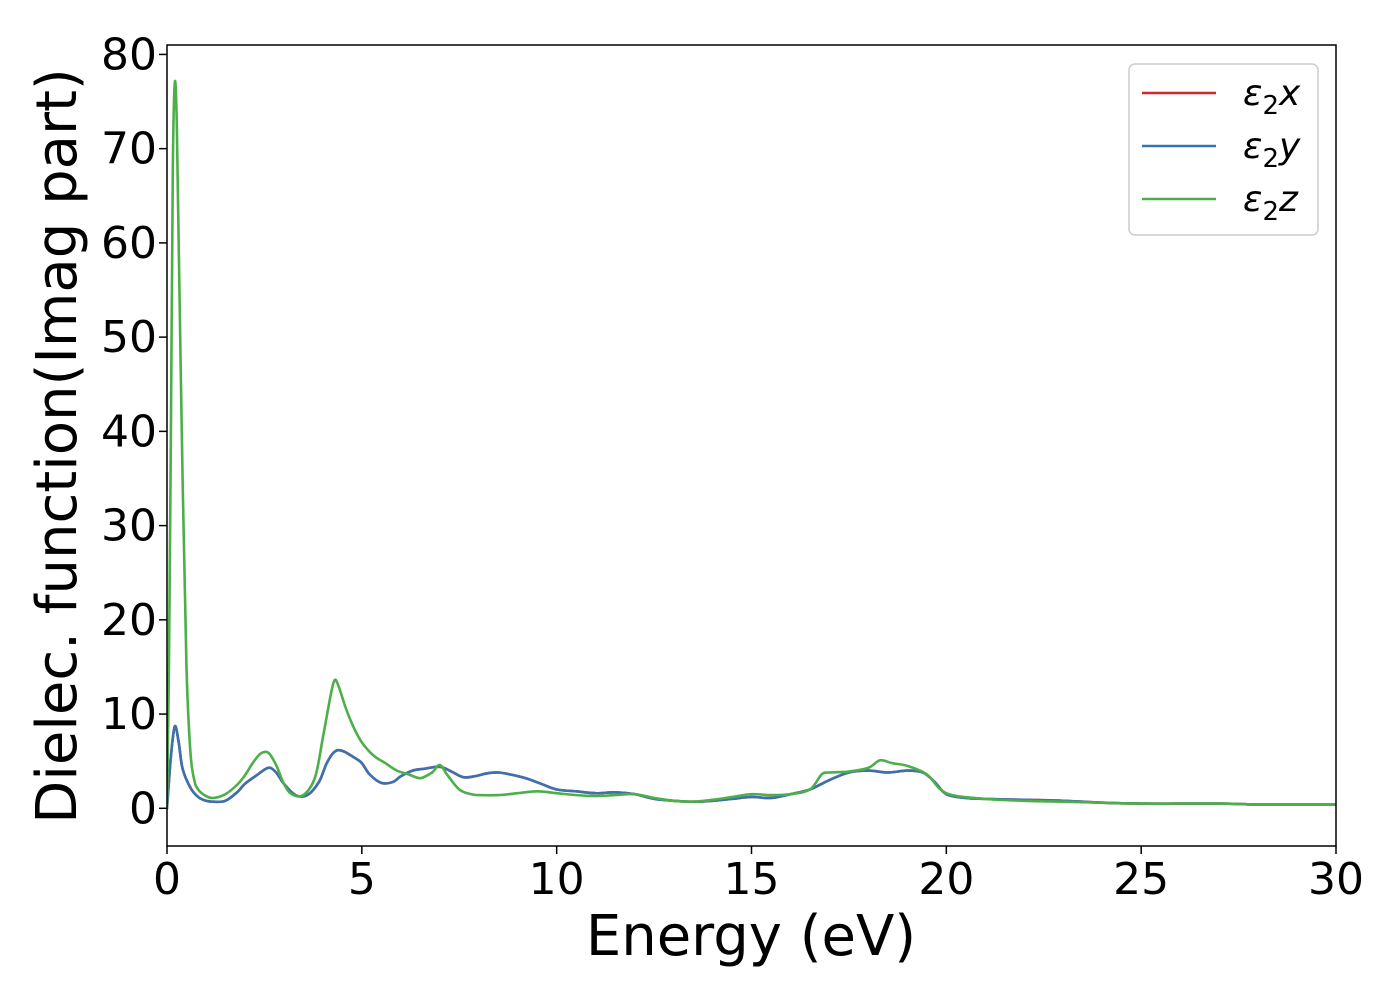 This screenshot has width=1400, height=1000. Describe the element at coordinates (129, 337) in the screenshot. I see `y-tick-label: 50` at that location.